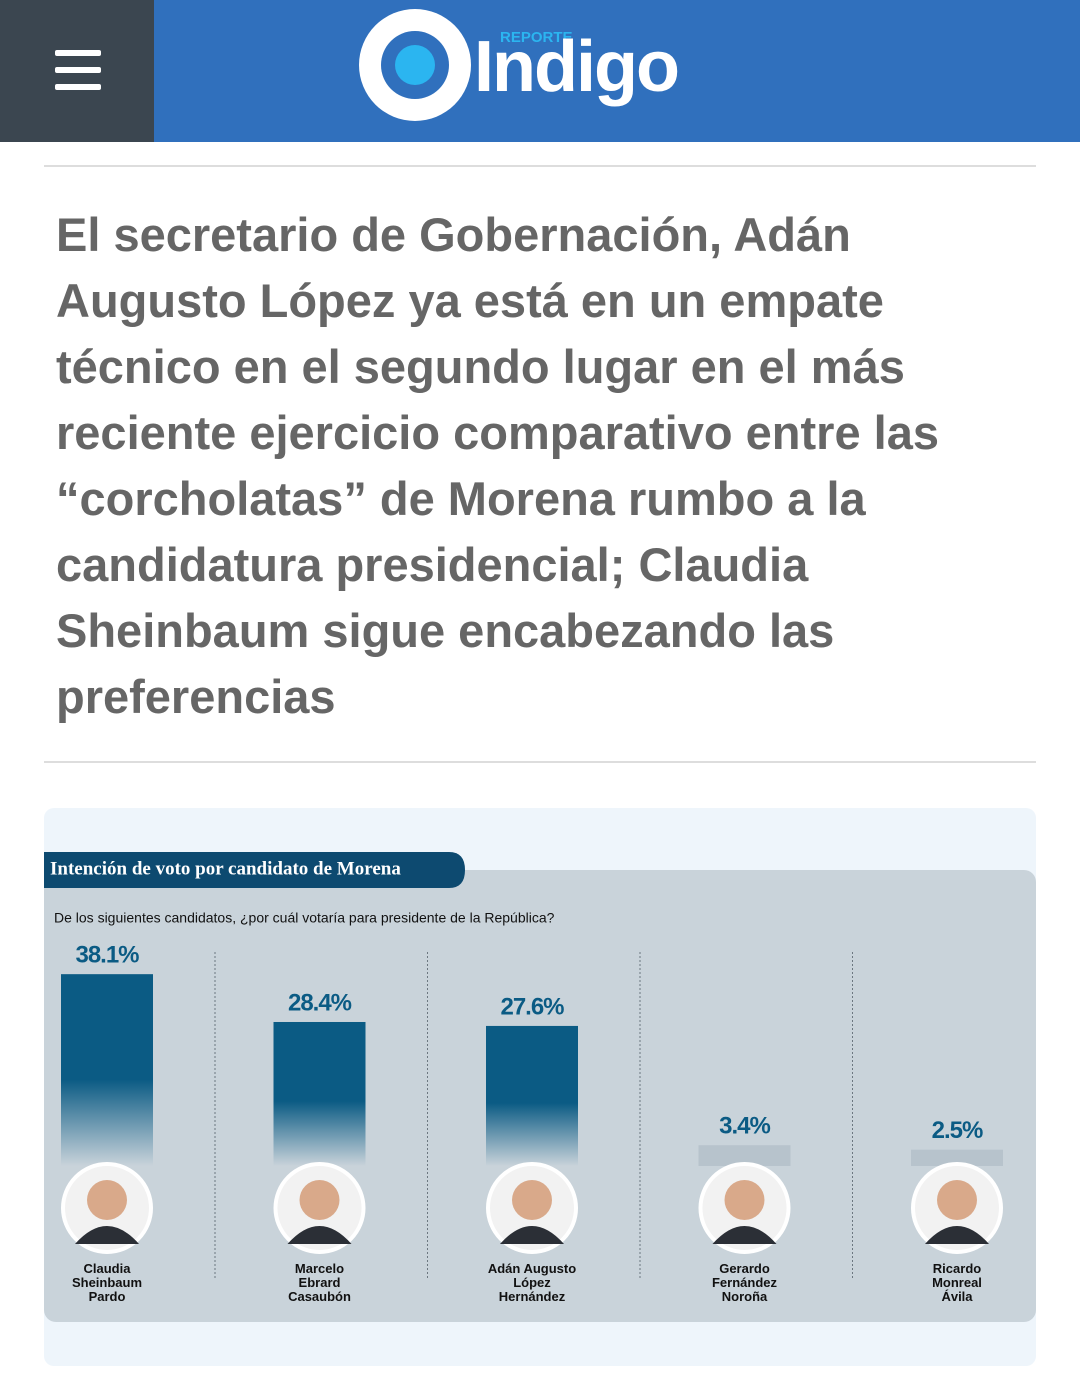  I want to click on candidate-name: Claudia Sheinbaum Pardo, so click(107, 1282).